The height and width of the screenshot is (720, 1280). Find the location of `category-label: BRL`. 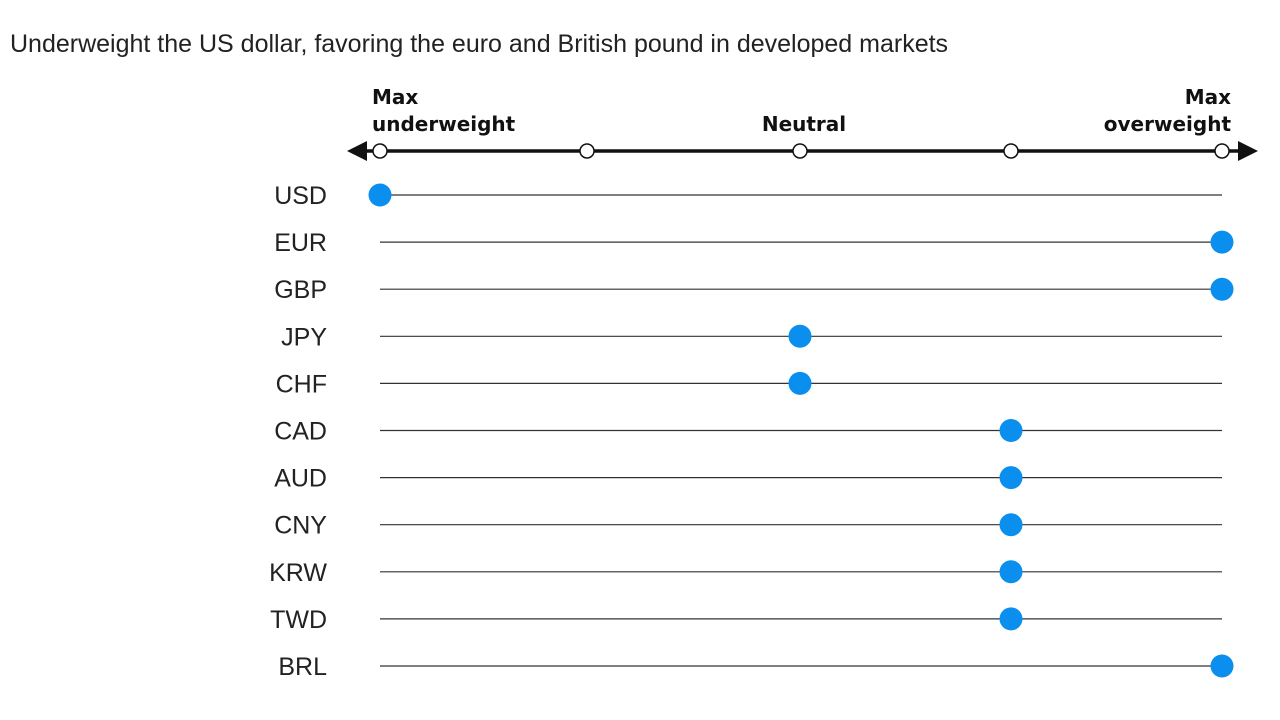

category-label: BRL is located at coordinates (302, 667).